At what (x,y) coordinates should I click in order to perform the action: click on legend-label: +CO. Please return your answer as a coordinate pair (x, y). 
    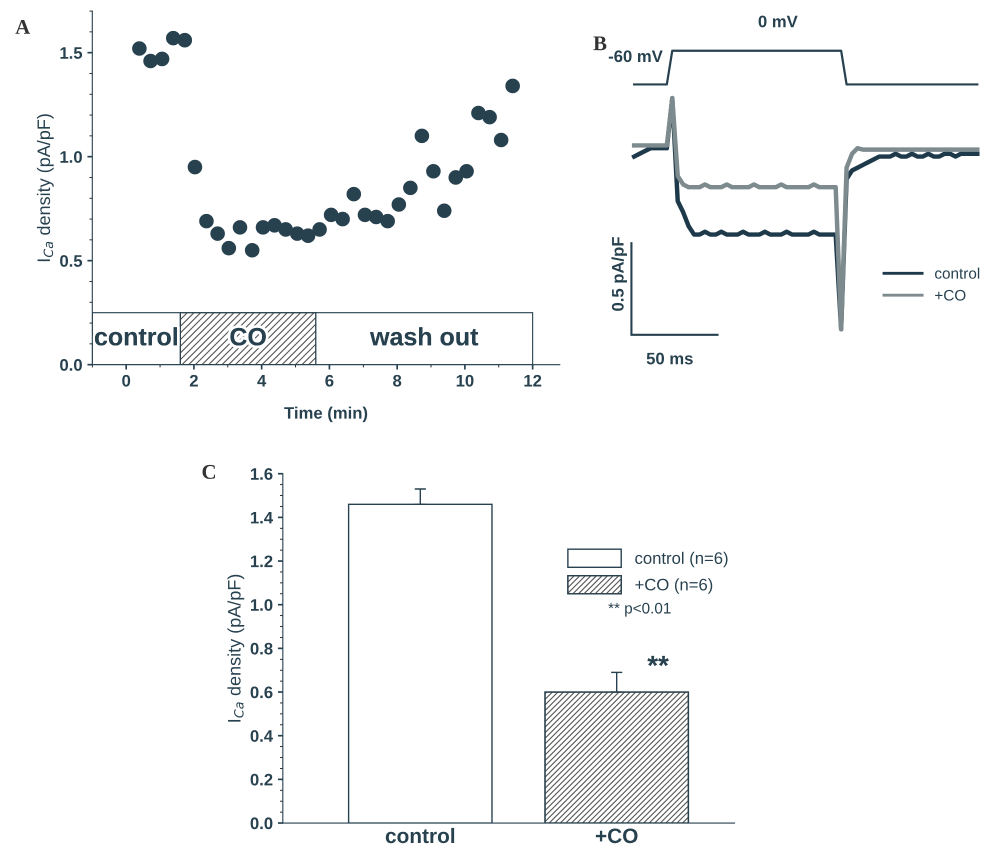
    Looking at the image, I should click on (950, 295).